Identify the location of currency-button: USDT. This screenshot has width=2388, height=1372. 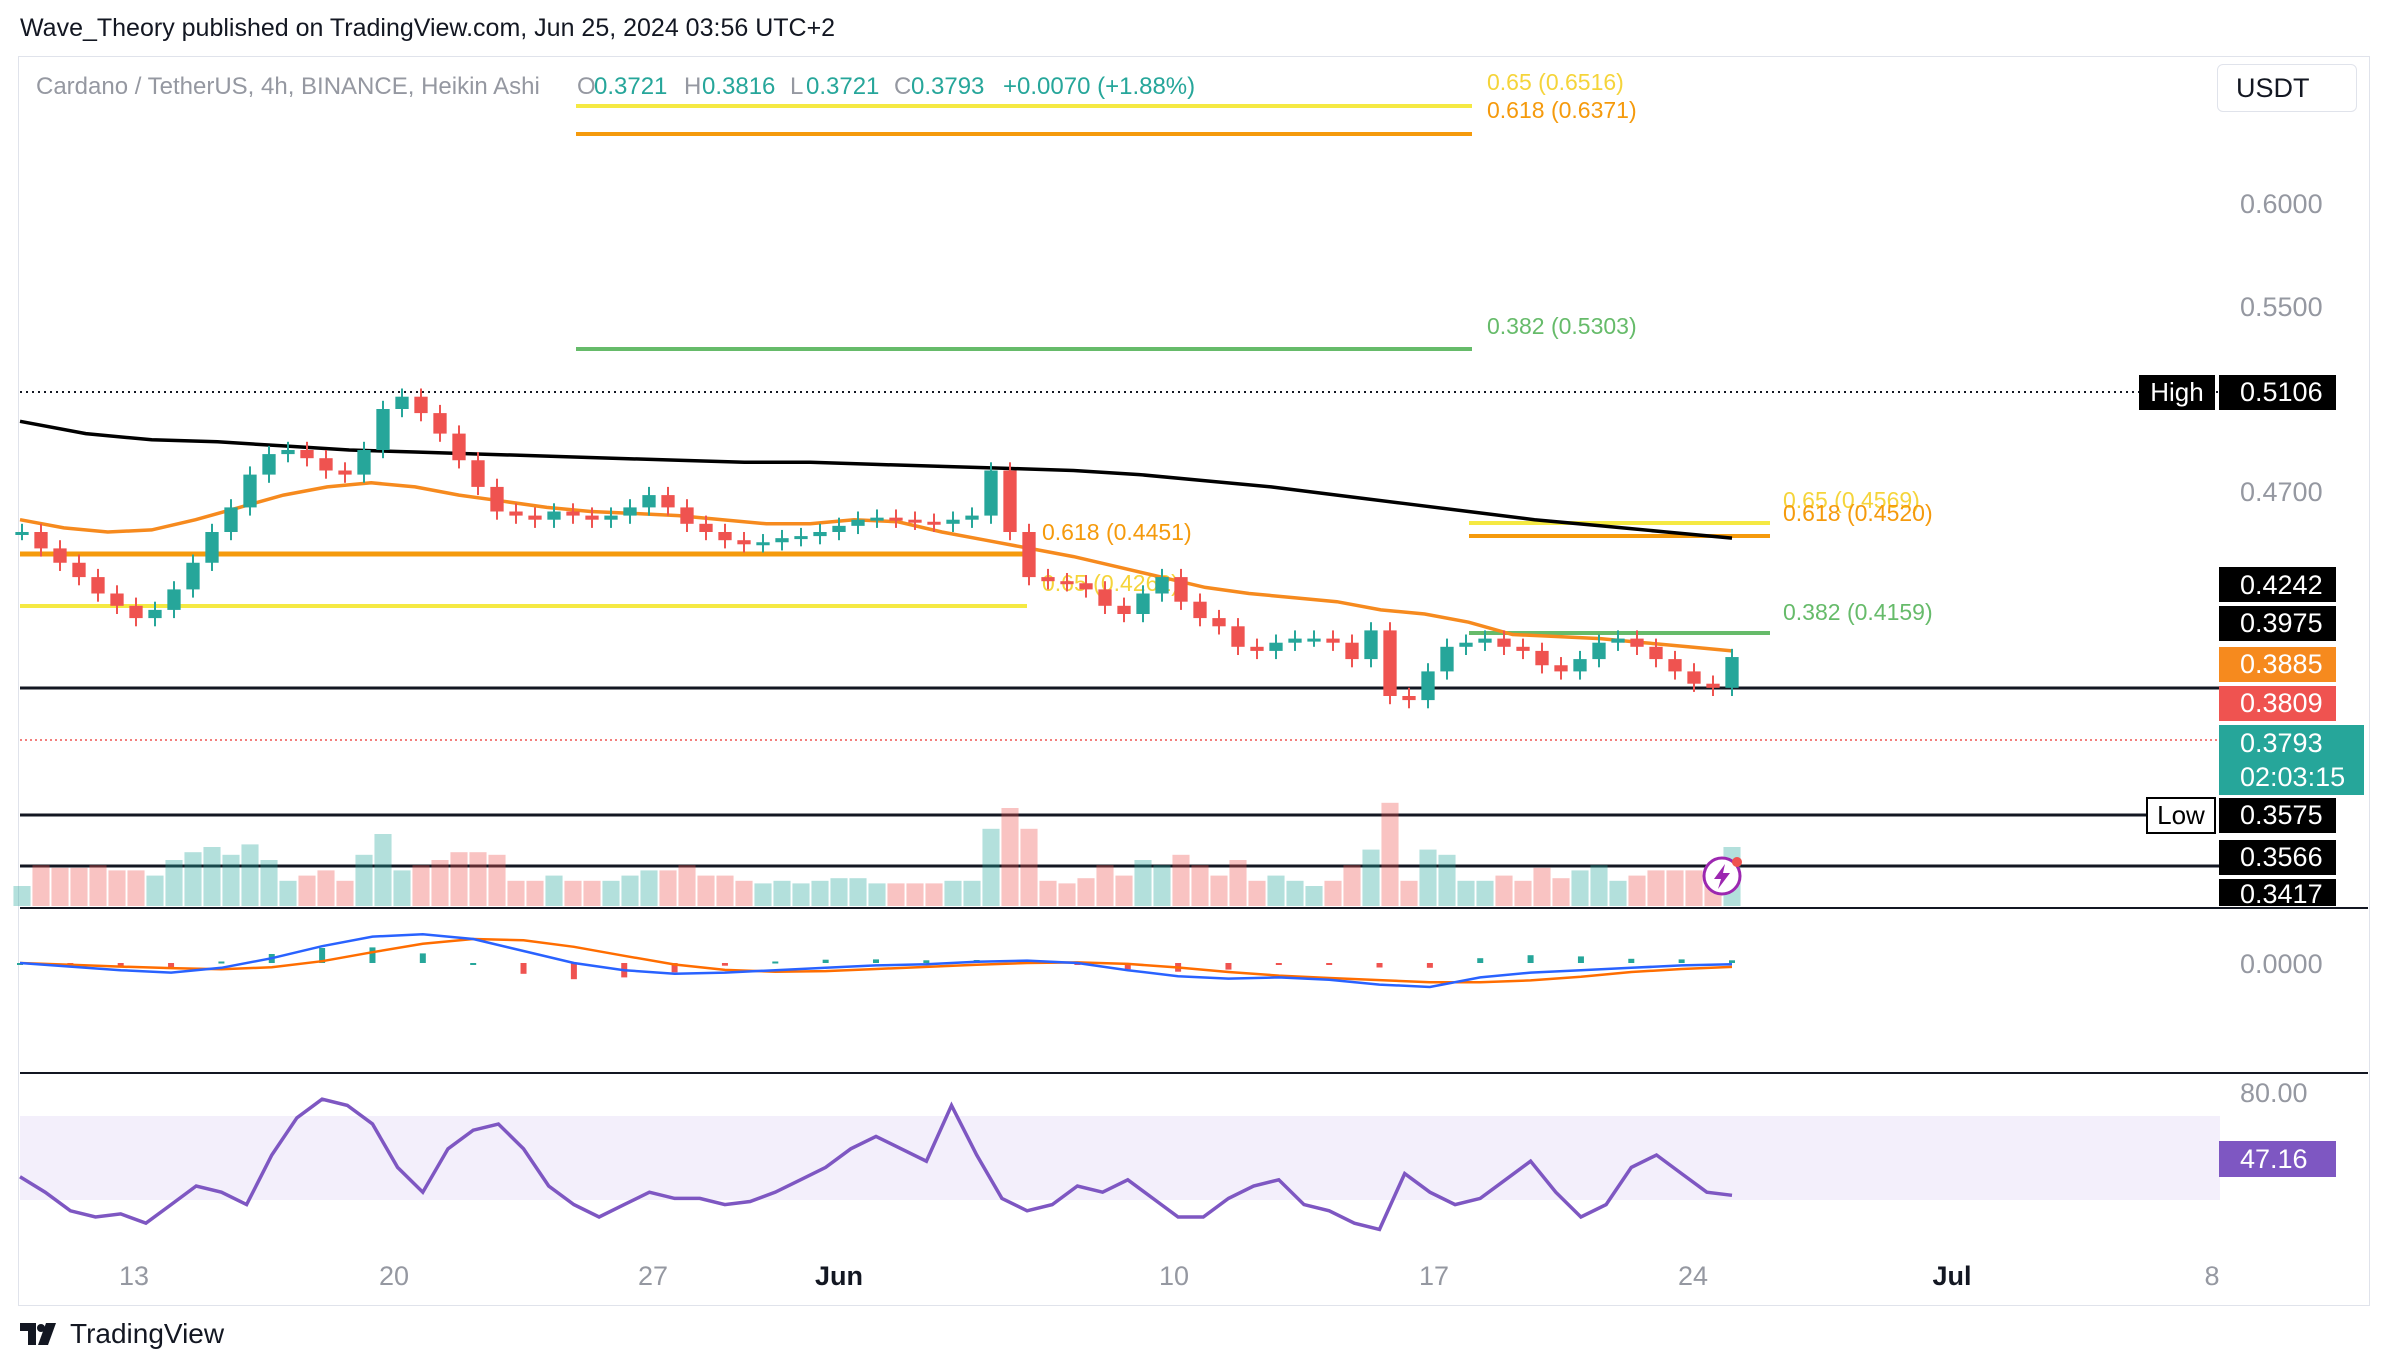
(2287, 88).